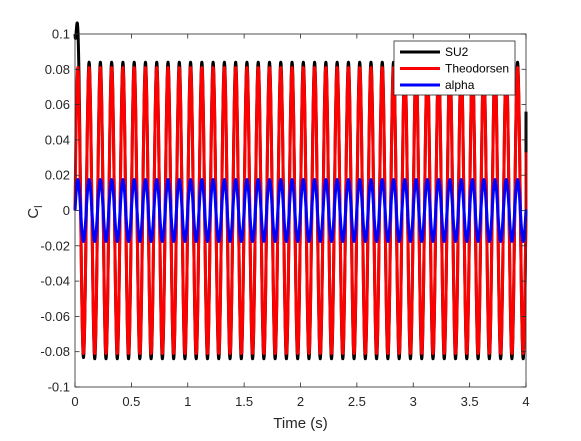  I want to click on legend-label-su2: SU2, so click(457, 52).